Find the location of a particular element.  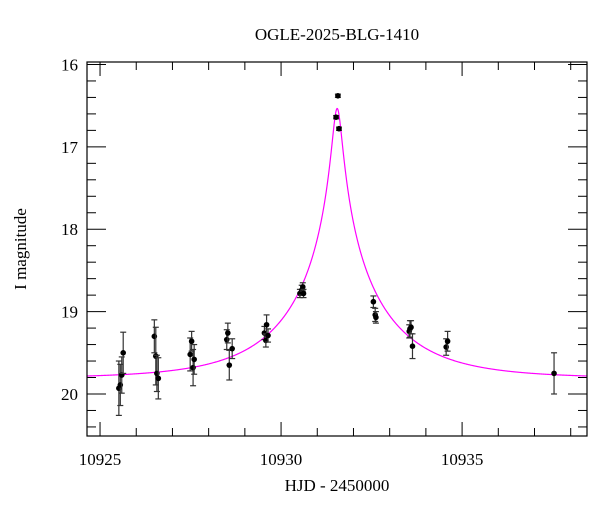

chart-title: OGLE-2025-BLG-1410 is located at coordinates (337, 34).